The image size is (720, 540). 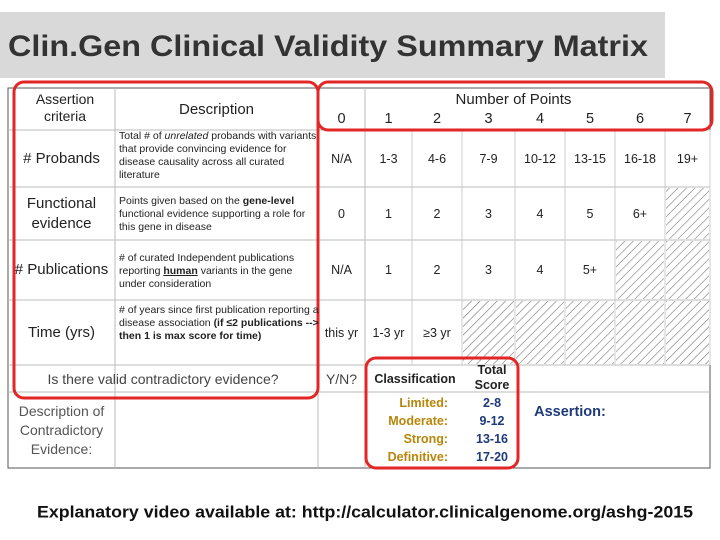 I want to click on level-label: Limited:, so click(x=423, y=403).